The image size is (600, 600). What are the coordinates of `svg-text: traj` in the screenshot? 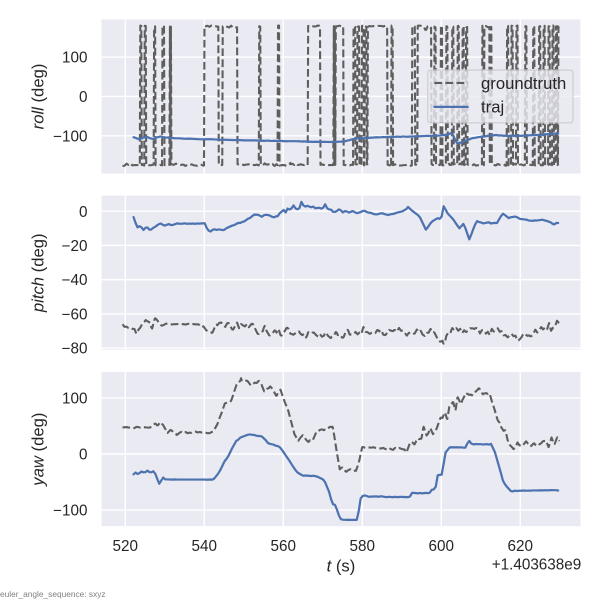 It's located at (492, 107).